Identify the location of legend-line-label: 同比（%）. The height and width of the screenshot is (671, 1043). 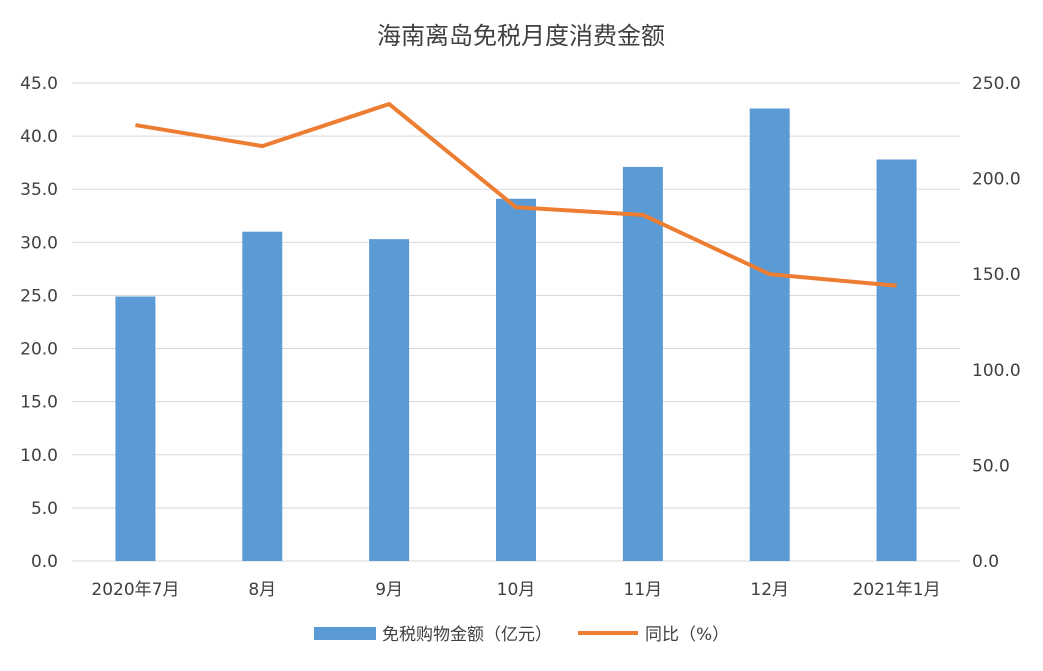
(687, 635).